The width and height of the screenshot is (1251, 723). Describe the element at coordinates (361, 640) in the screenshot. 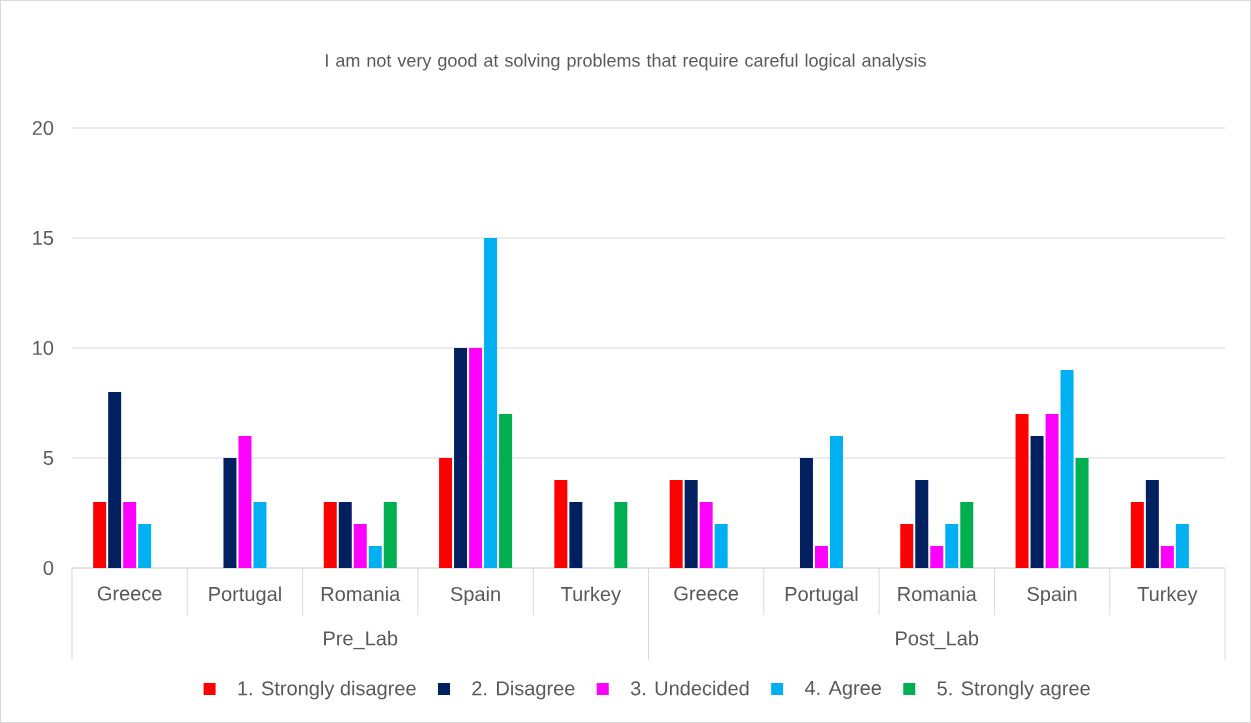

I see `text: Pre_Lab` at that location.